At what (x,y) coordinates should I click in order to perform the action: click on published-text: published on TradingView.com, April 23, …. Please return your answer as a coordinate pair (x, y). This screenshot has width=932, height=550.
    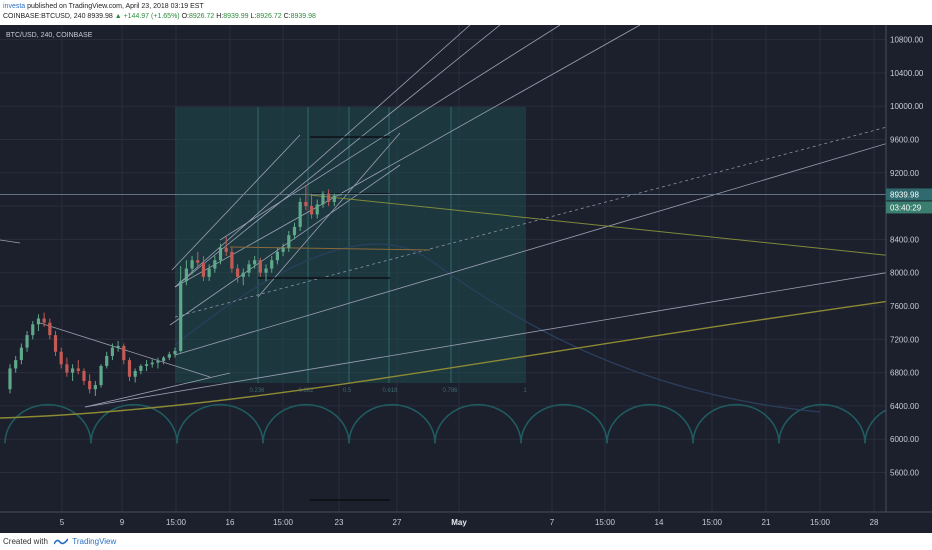
    Looking at the image, I should click on (115, 6).